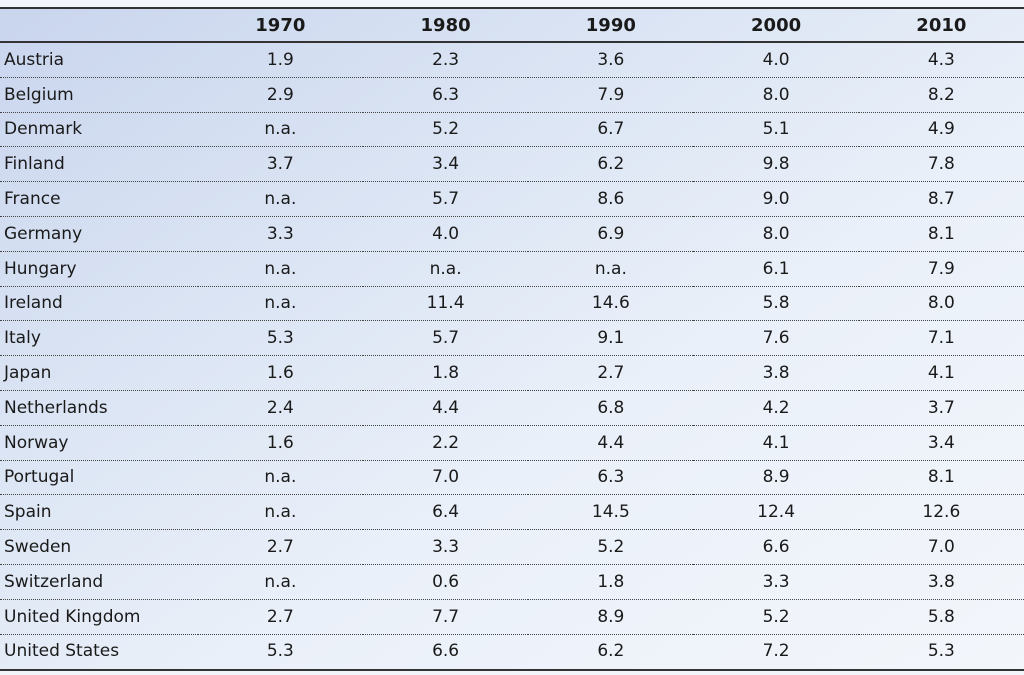  What do you see at coordinates (99, 582) in the screenshot?
I see `country-cell: Switzerland` at bounding box center [99, 582].